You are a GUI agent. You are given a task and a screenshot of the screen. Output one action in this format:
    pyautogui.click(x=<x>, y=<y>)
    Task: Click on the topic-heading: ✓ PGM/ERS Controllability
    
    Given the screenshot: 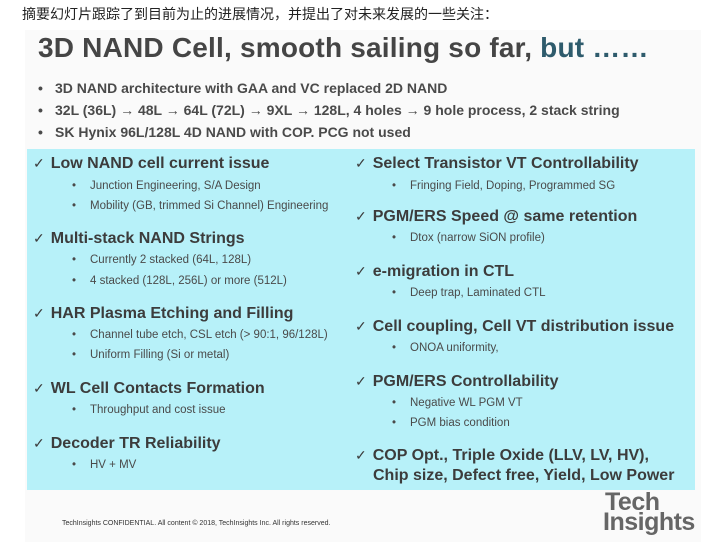 What is the action you would take?
    pyautogui.click(x=457, y=381)
    